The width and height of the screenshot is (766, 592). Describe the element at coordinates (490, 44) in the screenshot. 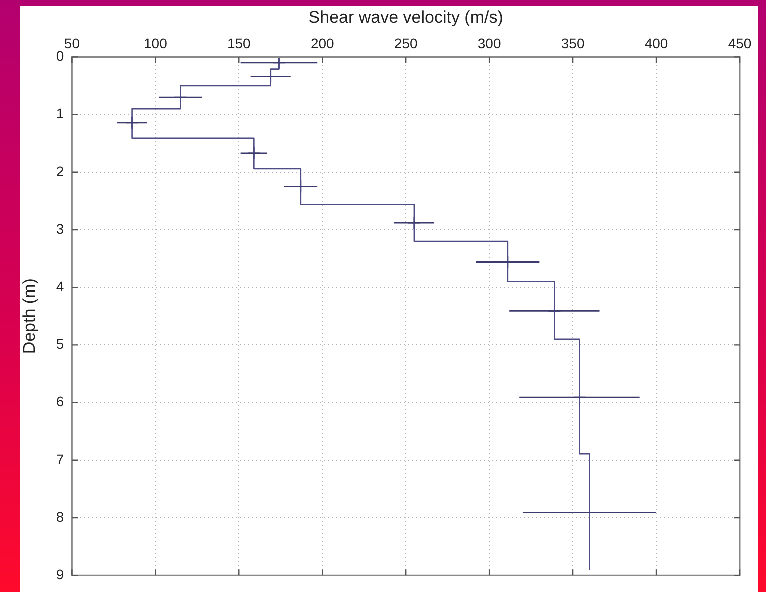

I see `x-tick-label: 300` at that location.